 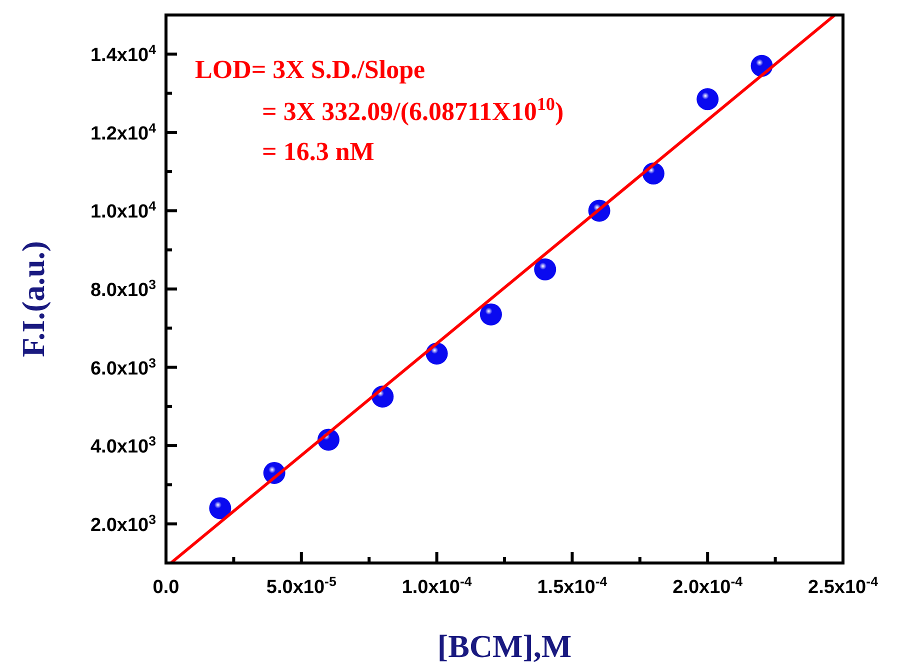 I want to click on y-tick-label: 2.0x10$^{3}$, so click(x=123, y=523).